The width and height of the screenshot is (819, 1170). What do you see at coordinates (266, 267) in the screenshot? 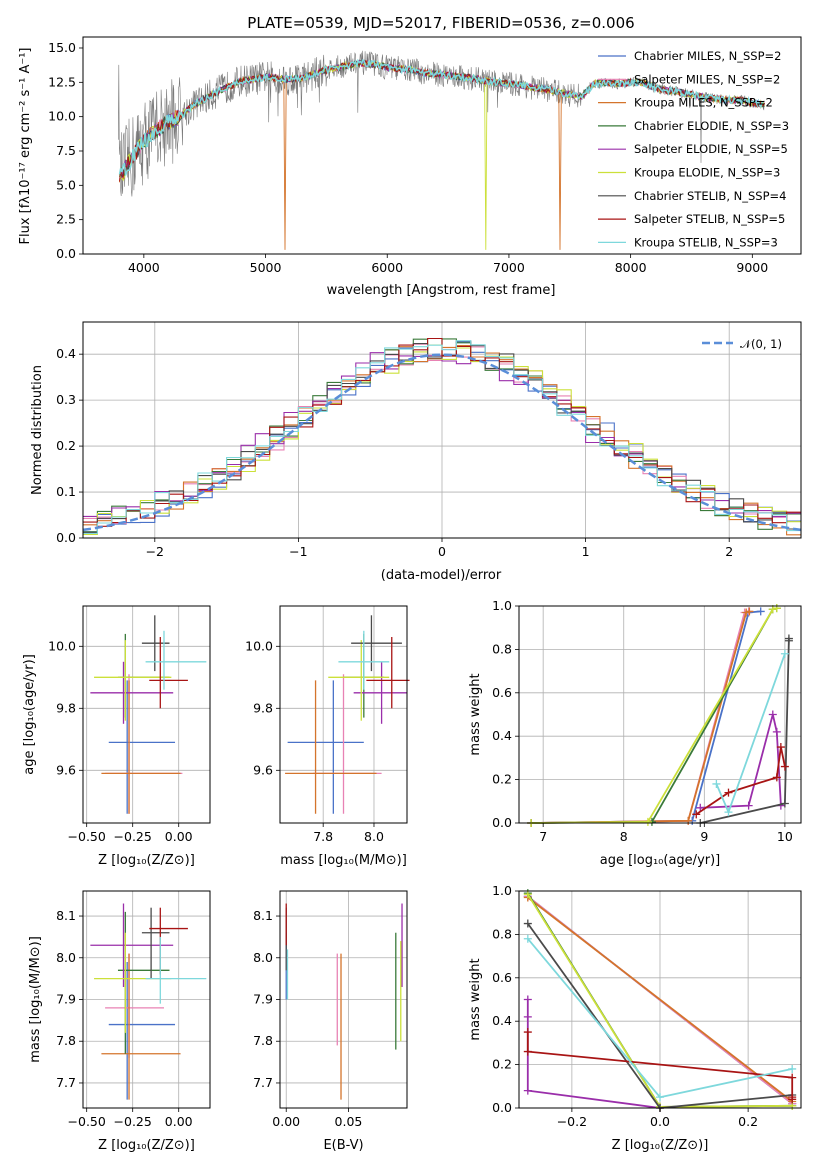
I see `spectrum-xtick-label: 5000` at bounding box center [266, 267].